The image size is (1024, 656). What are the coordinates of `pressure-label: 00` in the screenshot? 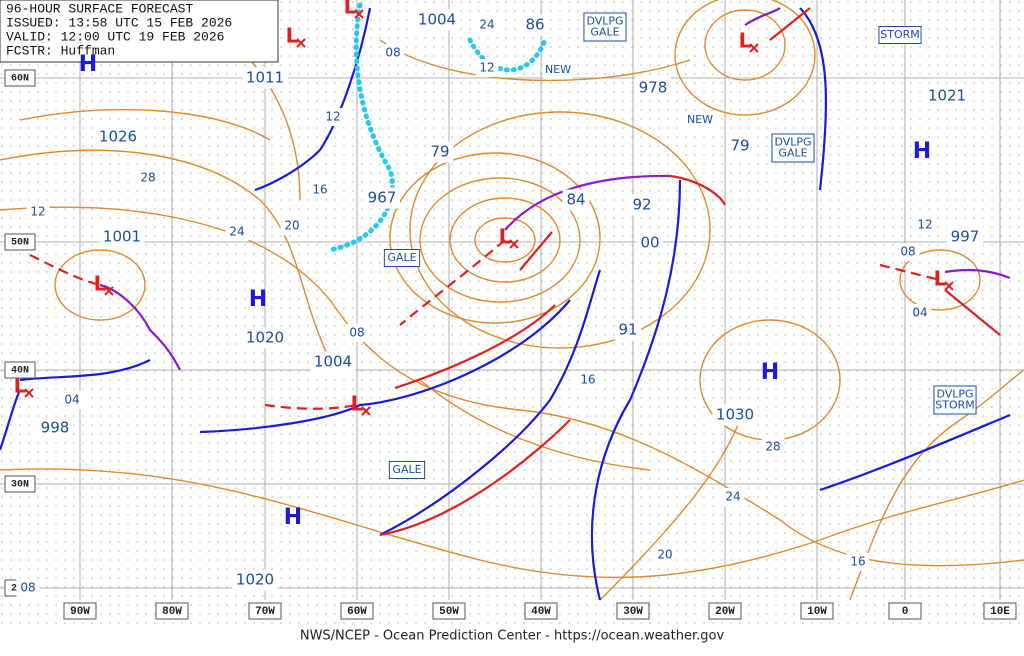 It's located at (649, 243).